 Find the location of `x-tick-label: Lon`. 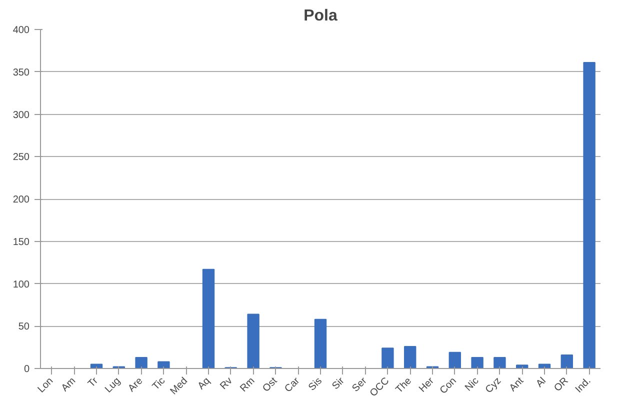

x-tick-label: Lon is located at coordinates (46, 386).